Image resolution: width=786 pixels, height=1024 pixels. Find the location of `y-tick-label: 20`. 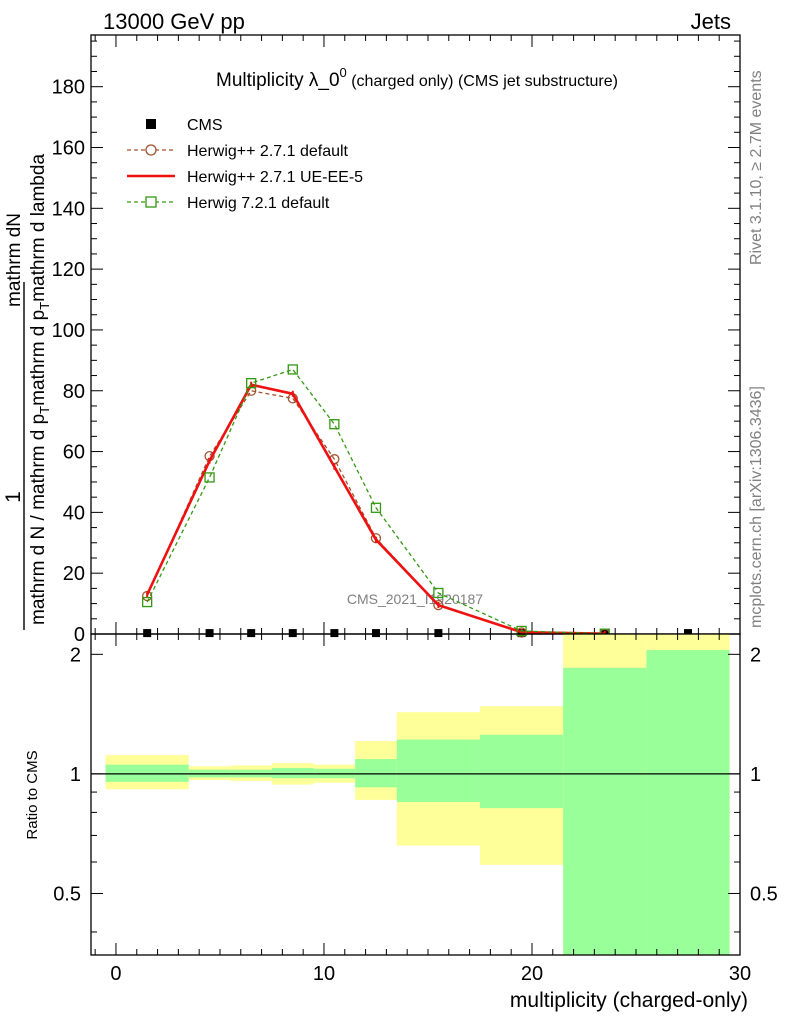

y-tick-label: 20 is located at coordinates (74, 574).